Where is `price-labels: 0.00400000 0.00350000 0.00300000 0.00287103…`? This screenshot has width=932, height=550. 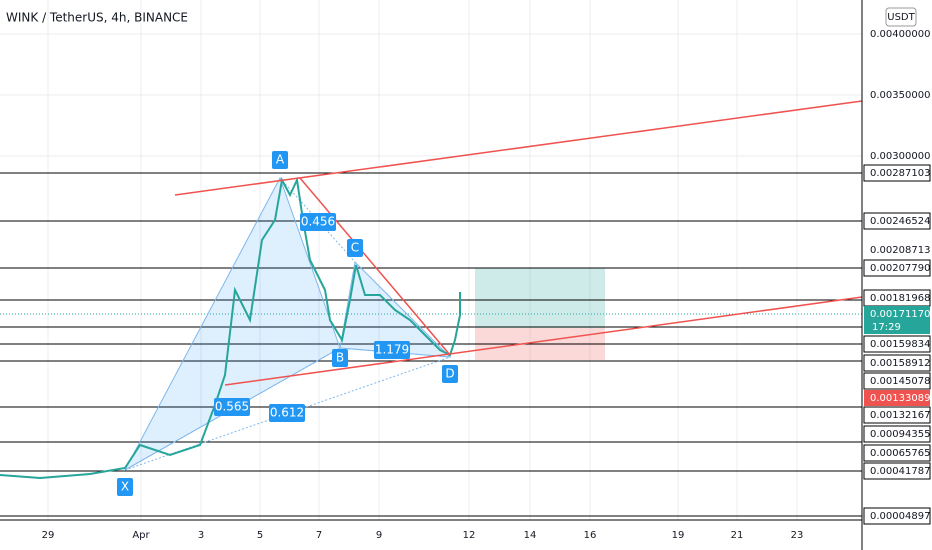 price-labels: 0.00400000 0.00350000 0.00300000 0.00287103… is located at coordinates (897, 277).